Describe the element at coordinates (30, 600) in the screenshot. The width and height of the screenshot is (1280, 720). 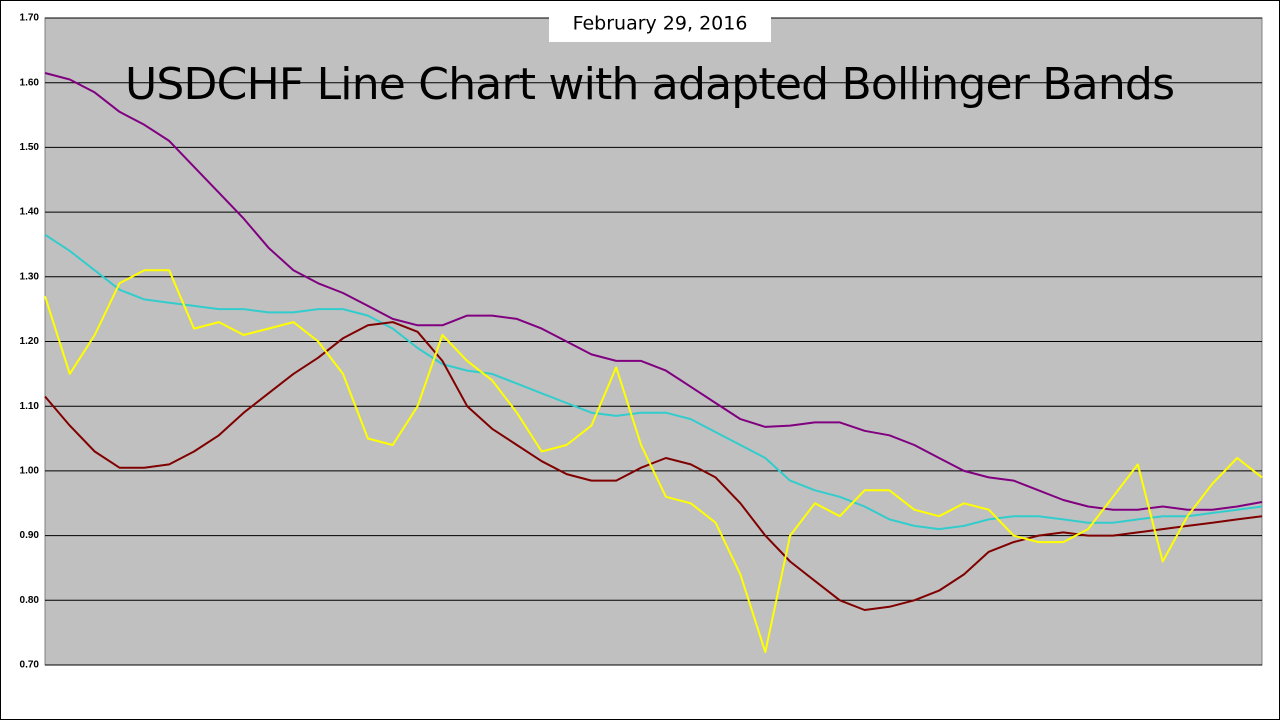
I see `y-tick-label: 0.80` at that location.